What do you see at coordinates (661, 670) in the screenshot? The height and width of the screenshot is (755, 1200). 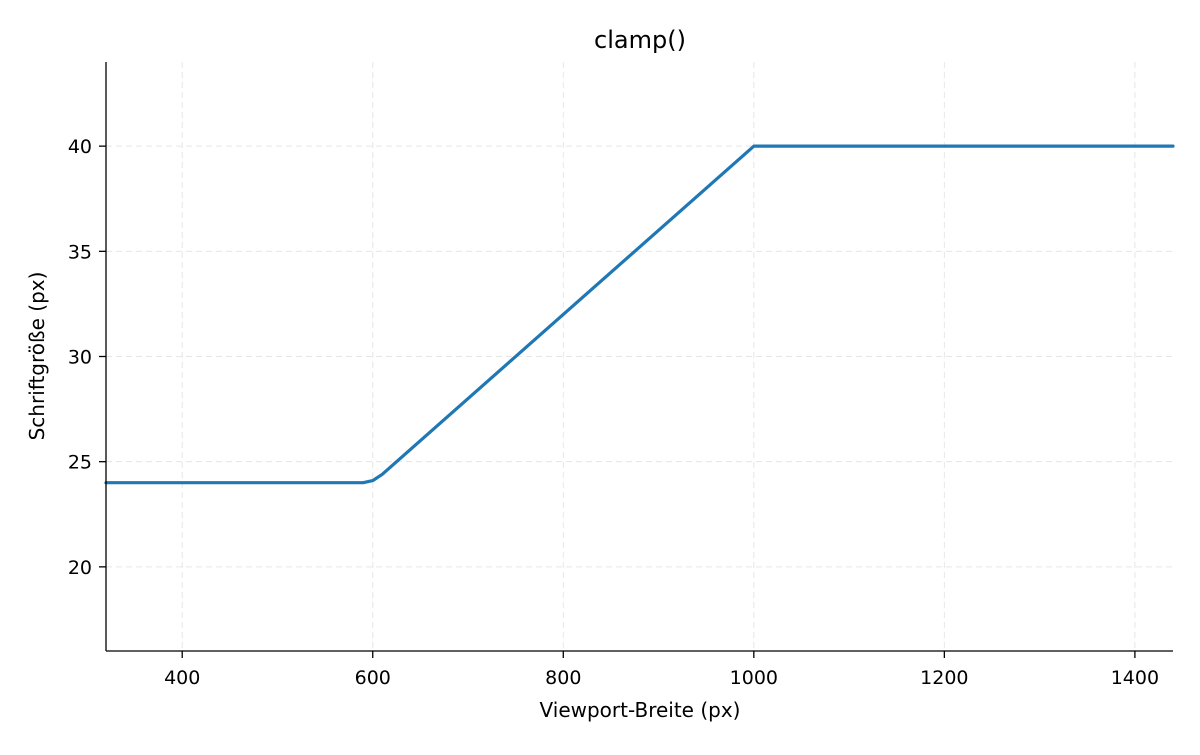 I see `x-ticks: 400 600 800 1000 1200 1400` at bounding box center [661, 670].